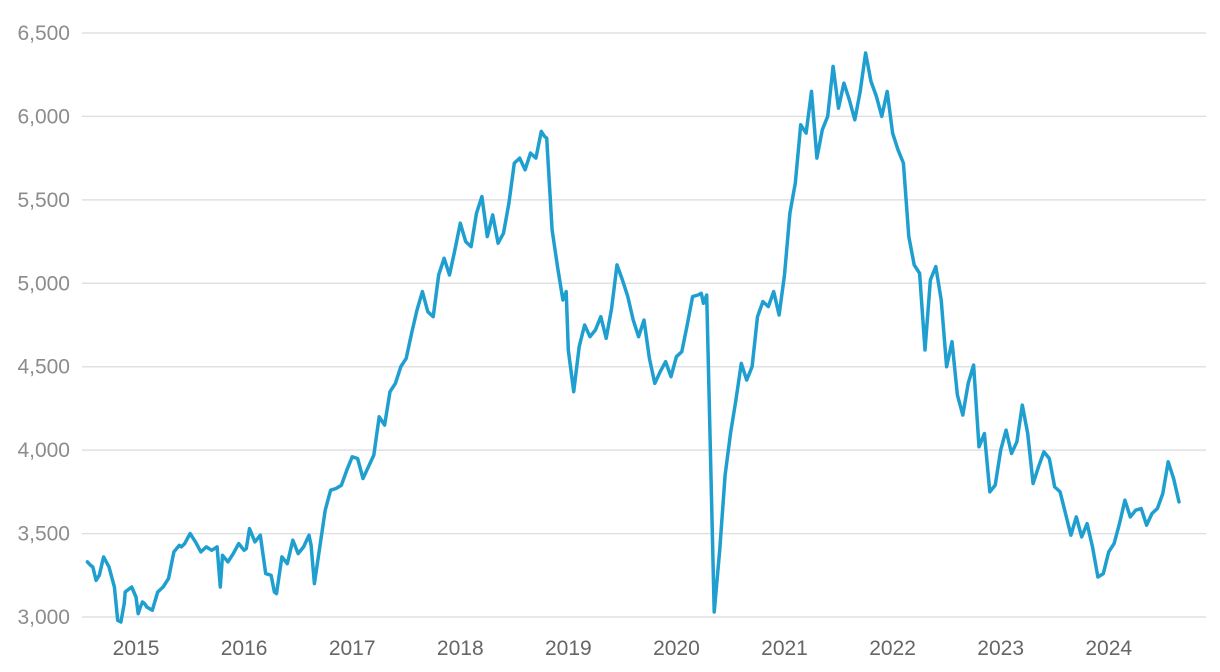  Describe the element at coordinates (568, 648) in the screenshot. I see `x-tick-label: 2019` at that location.